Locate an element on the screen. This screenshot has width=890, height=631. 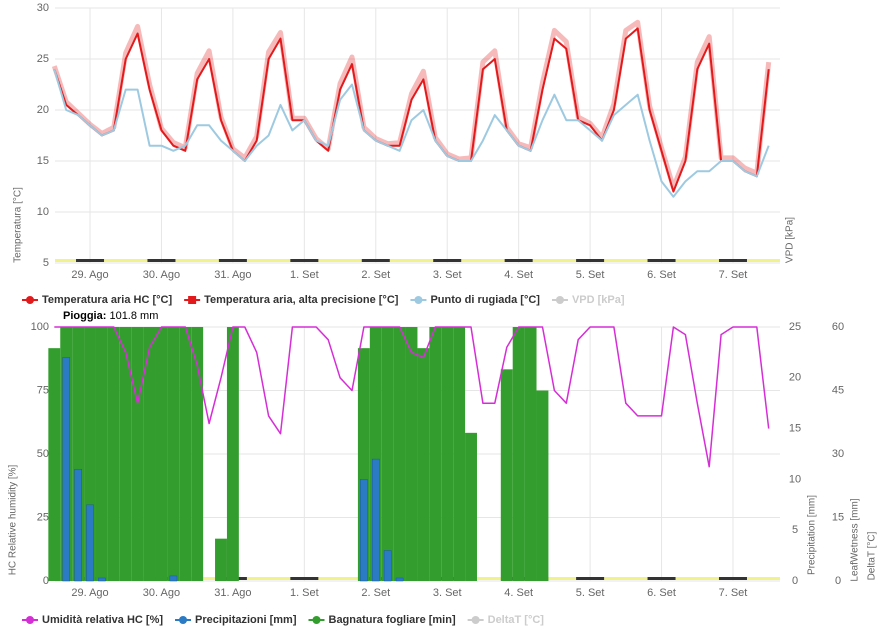
y3-tick-label: 30 is located at coordinates (838, 454).